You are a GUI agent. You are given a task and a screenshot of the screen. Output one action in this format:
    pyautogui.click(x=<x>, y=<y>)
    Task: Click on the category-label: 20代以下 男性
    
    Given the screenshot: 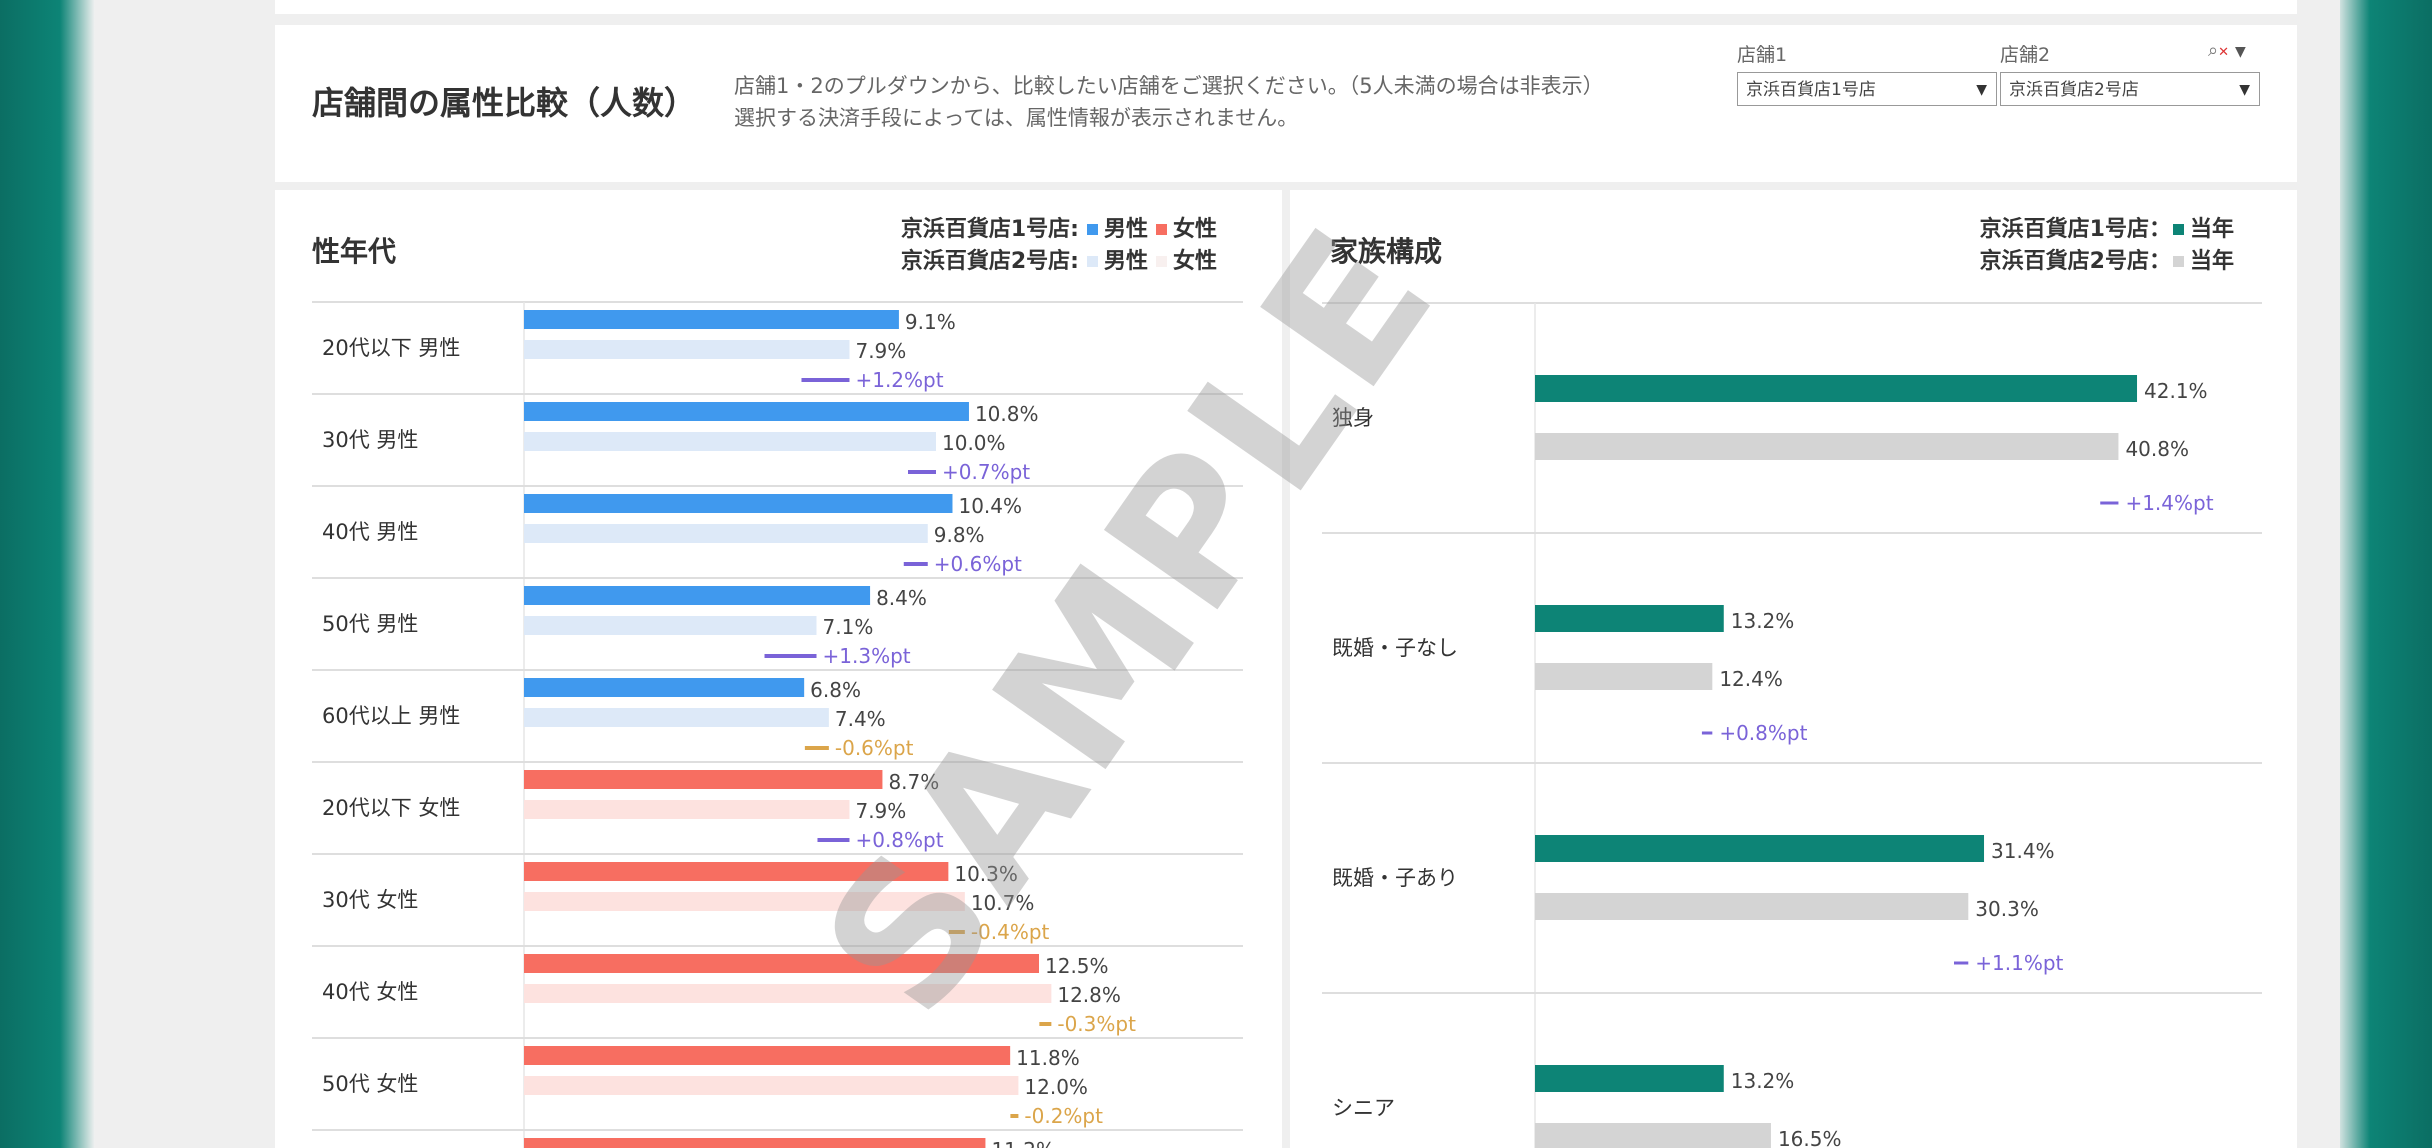 What is the action you would take?
    pyautogui.click(x=391, y=348)
    